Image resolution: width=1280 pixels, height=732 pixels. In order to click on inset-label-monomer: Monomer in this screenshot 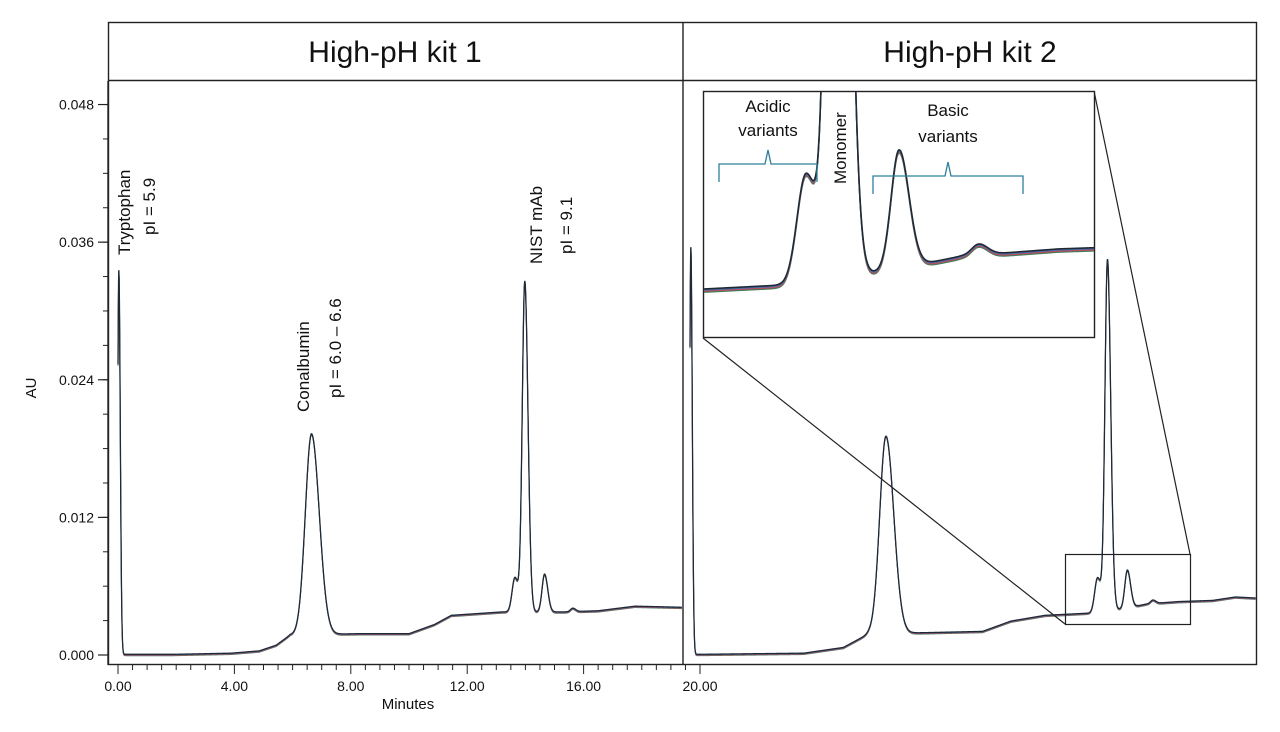, I will do `click(840, 148)`.